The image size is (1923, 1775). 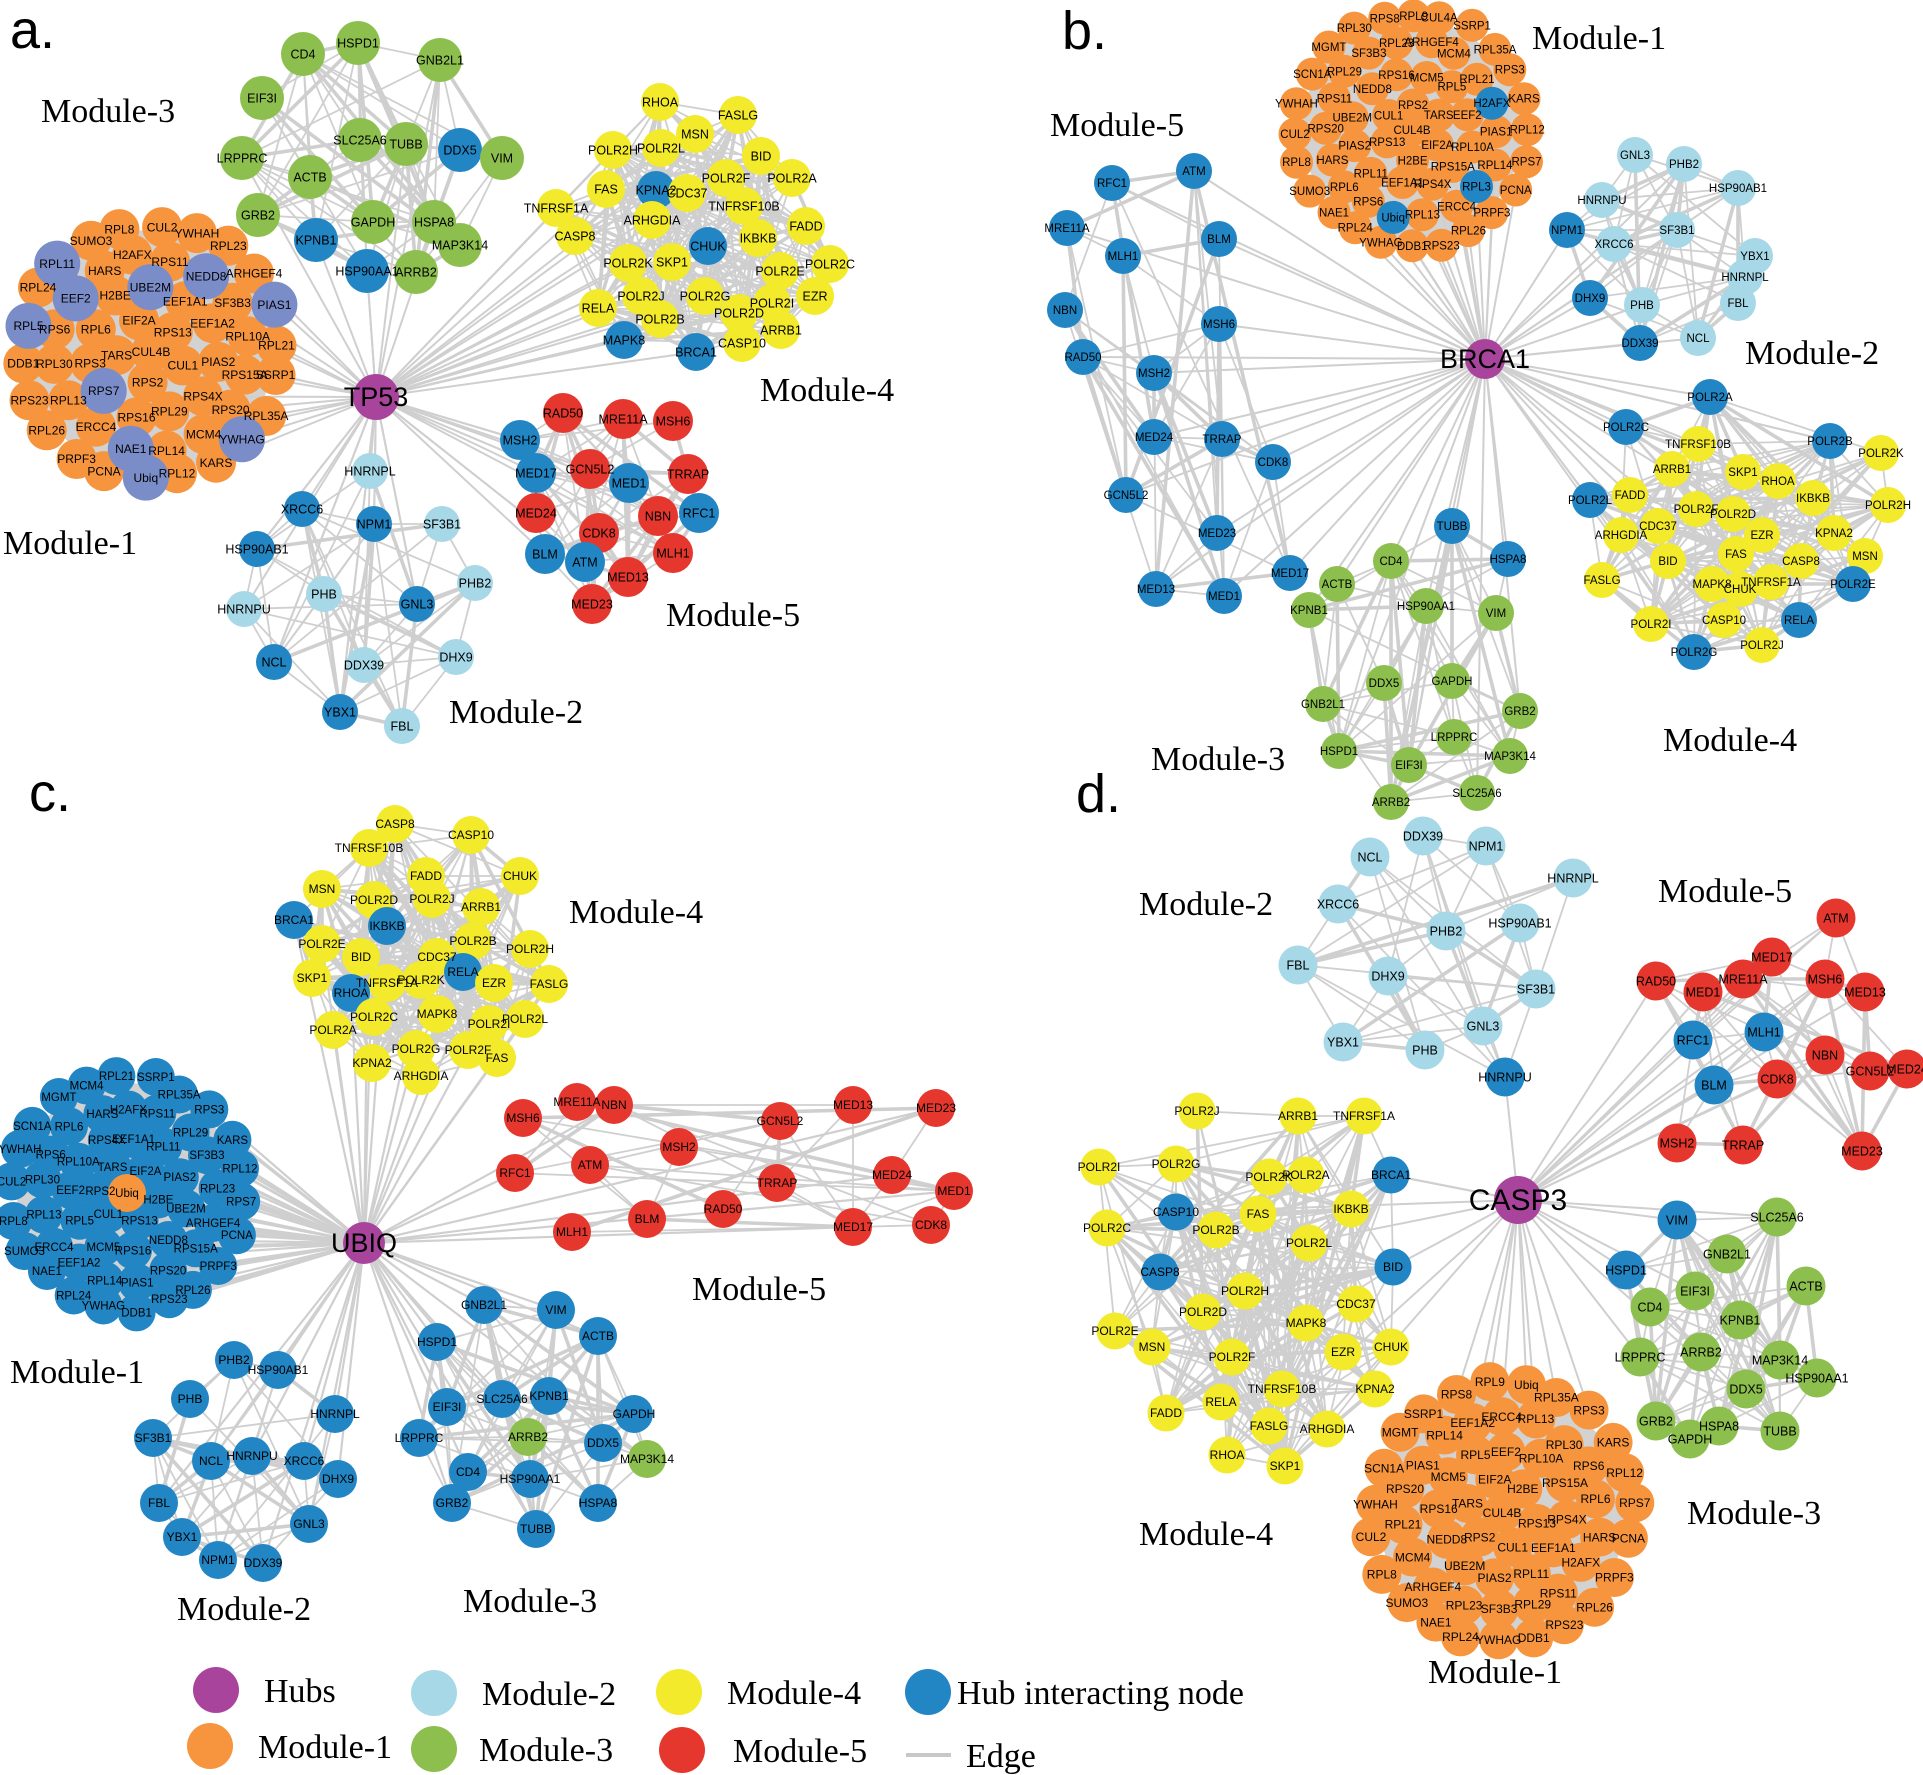 I want to click on svg-text: HSP90AB1, so click(x=256, y=549).